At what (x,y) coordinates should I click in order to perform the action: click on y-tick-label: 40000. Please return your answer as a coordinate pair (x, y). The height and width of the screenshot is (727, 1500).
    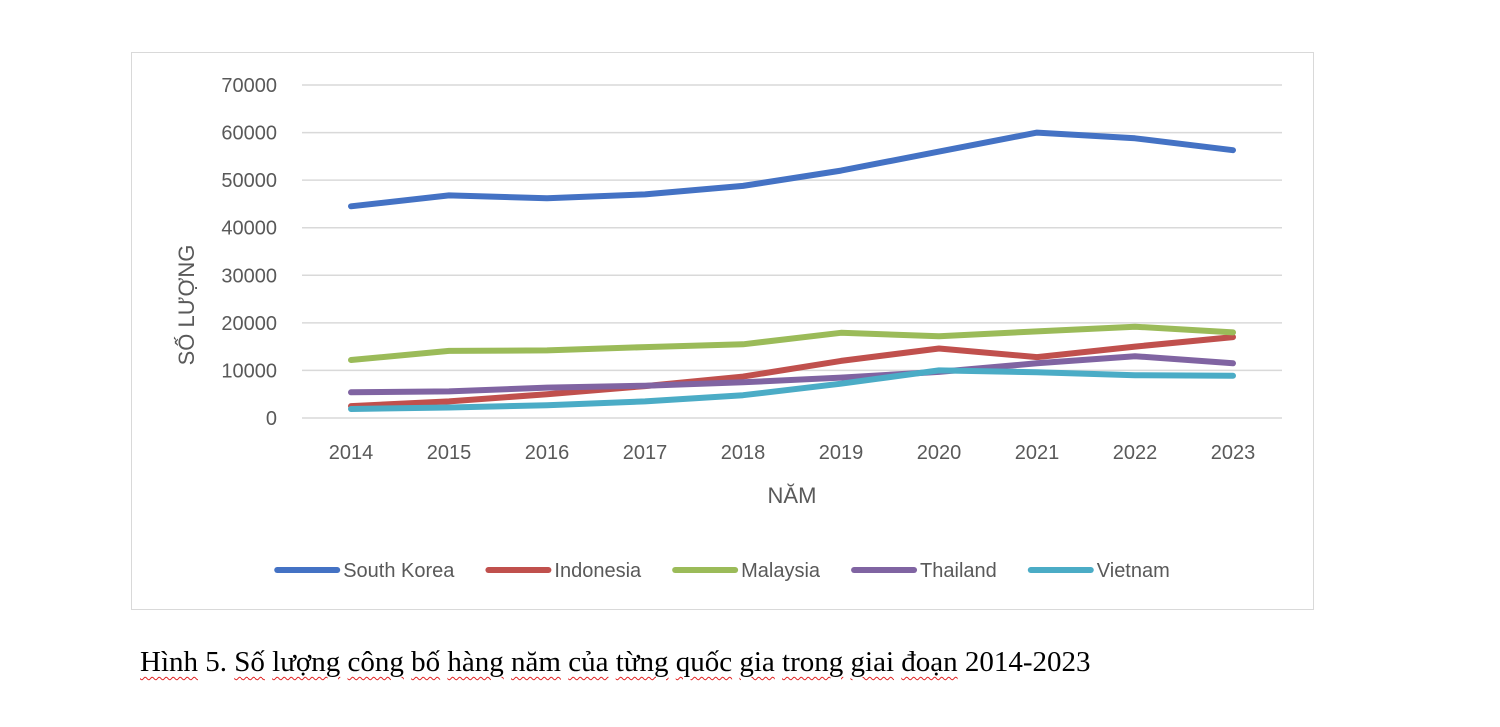
    Looking at the image, I should click on (249, 229).